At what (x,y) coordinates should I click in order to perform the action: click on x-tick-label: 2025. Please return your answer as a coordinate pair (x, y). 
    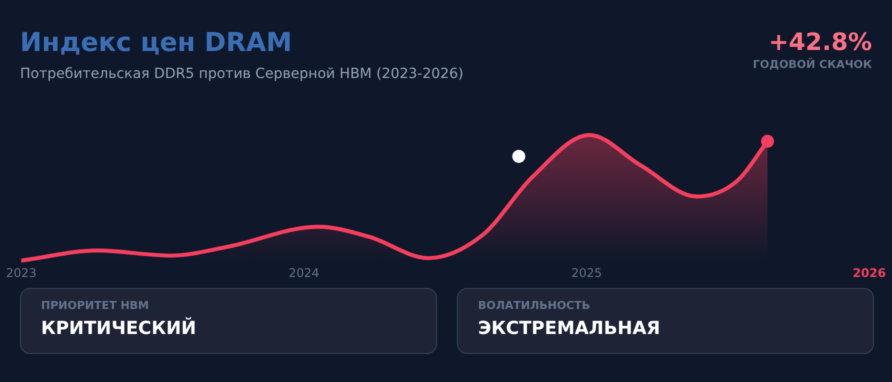
    Looking at the image, I should click on (586, 273).